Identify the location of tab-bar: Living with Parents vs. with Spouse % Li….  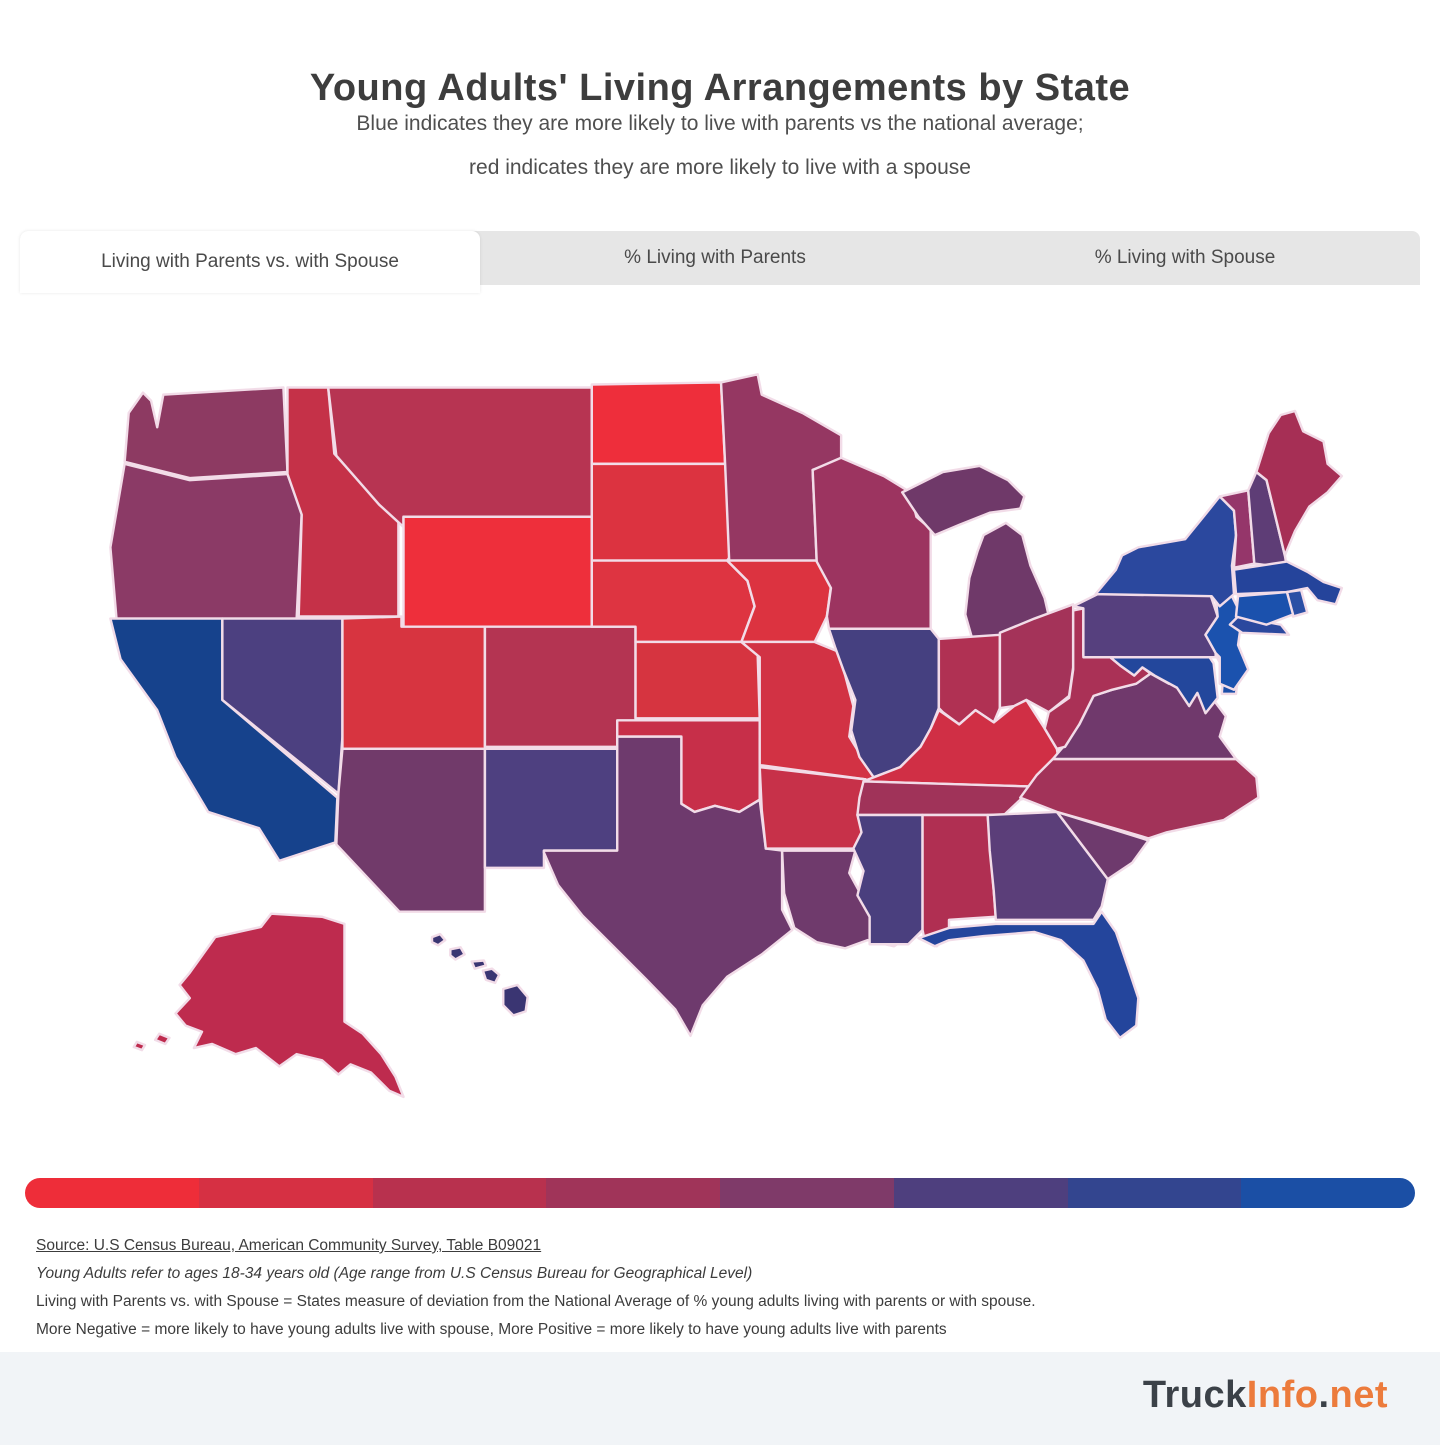
(720, 262).